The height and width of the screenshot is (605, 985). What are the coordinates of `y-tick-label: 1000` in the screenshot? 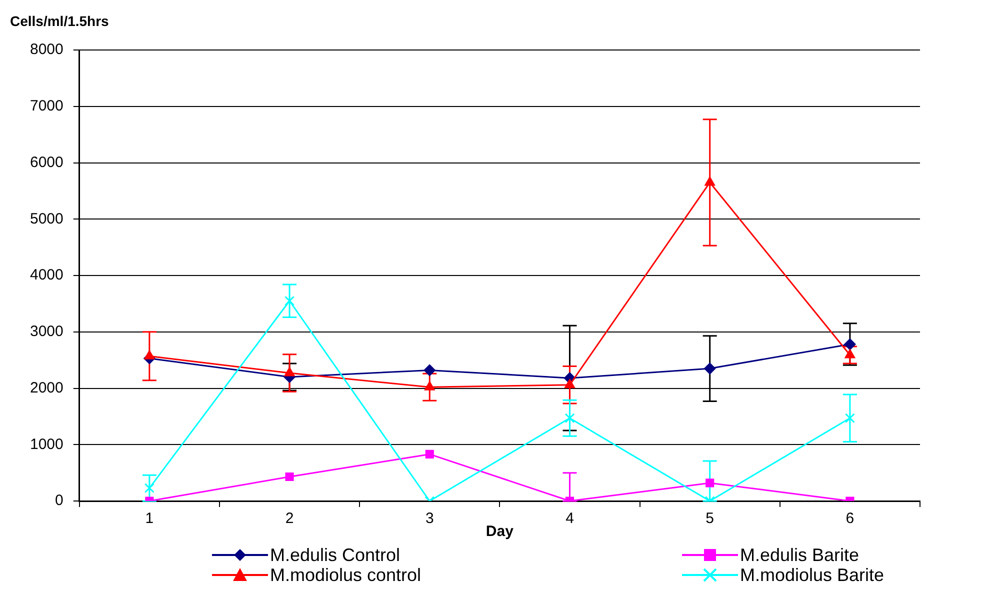 It's located at (47, 444).